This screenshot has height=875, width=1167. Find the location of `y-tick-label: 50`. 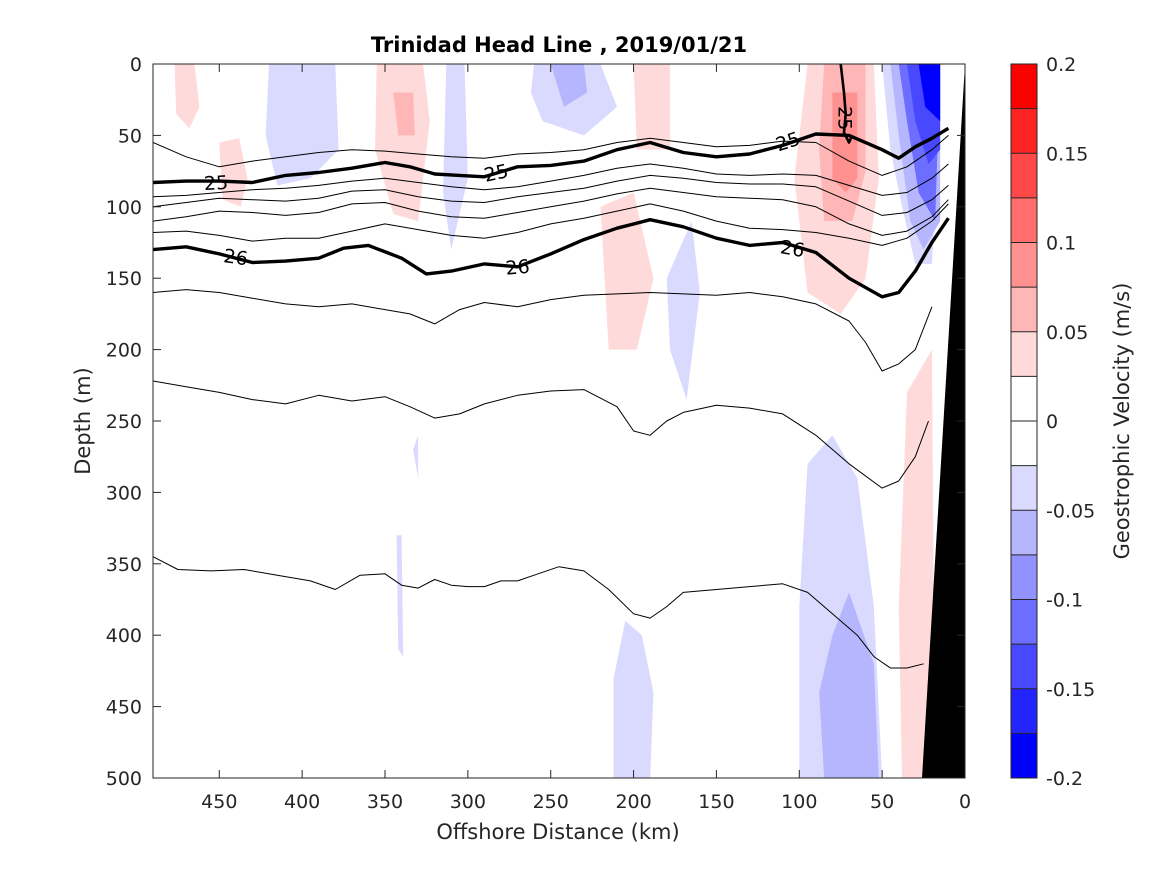

y-tick-label: 50 is located at coordinates (130, 136).